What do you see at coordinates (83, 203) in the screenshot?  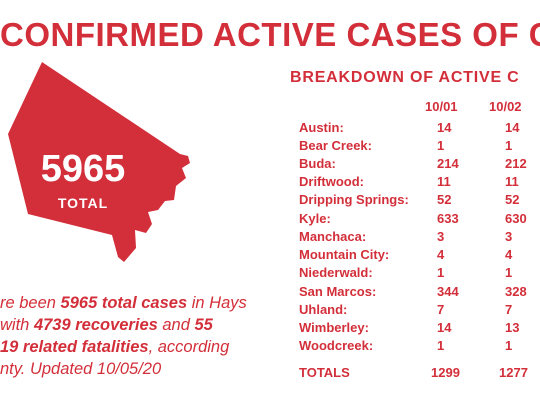 I see `total-cases-label: TOTAL` at bounding box center [83, 203].